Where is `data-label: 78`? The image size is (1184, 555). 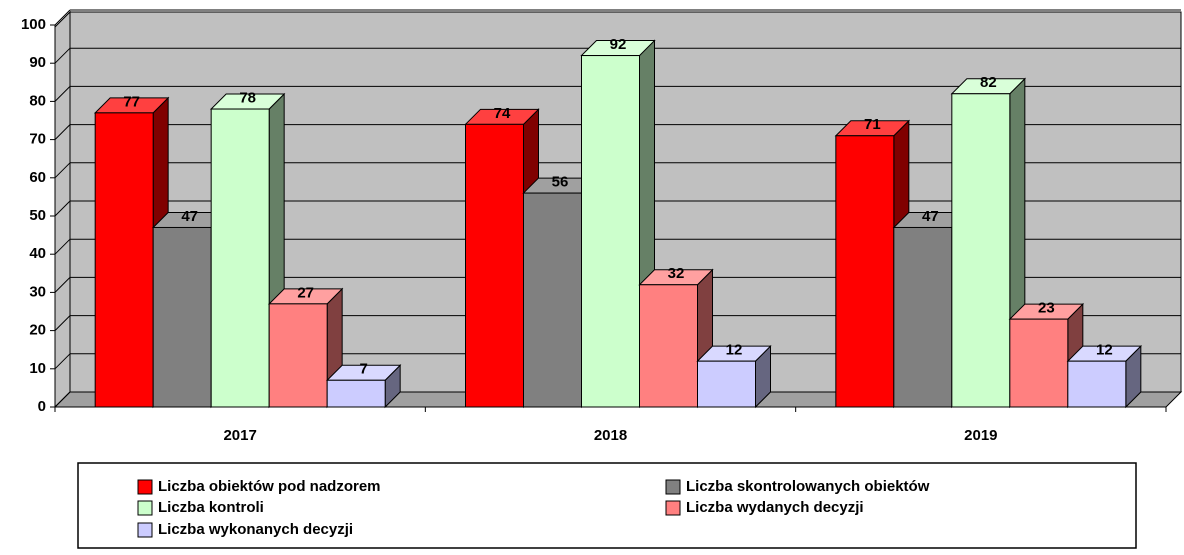
data-label: 78 is located at coordinates (247, 98).